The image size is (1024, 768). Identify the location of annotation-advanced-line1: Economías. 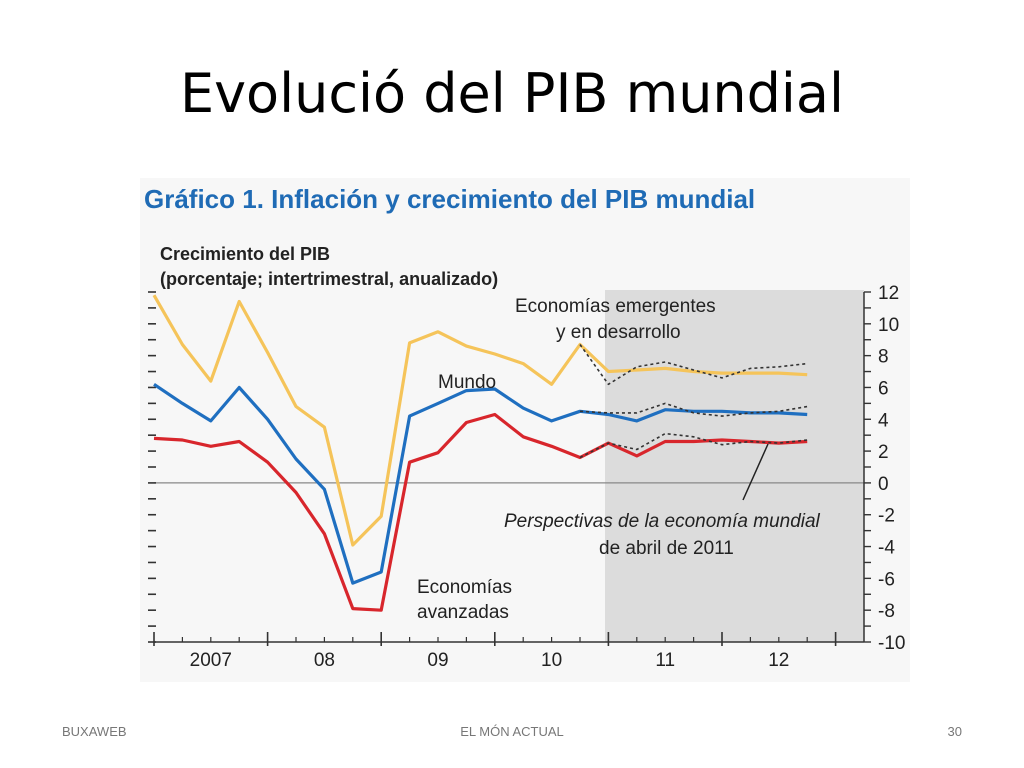
(464, 587).